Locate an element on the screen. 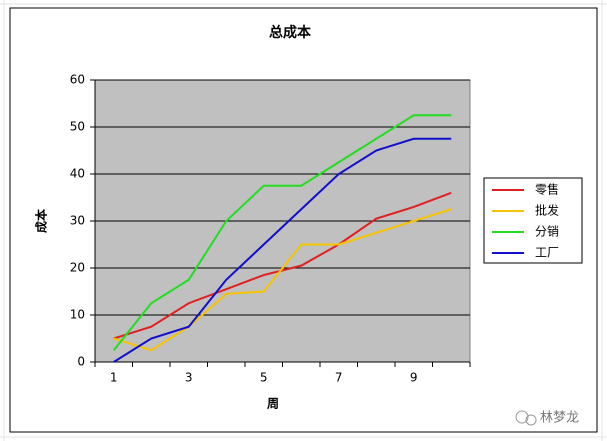  x-tick-label: 3 is located at coordinates (189, 378).